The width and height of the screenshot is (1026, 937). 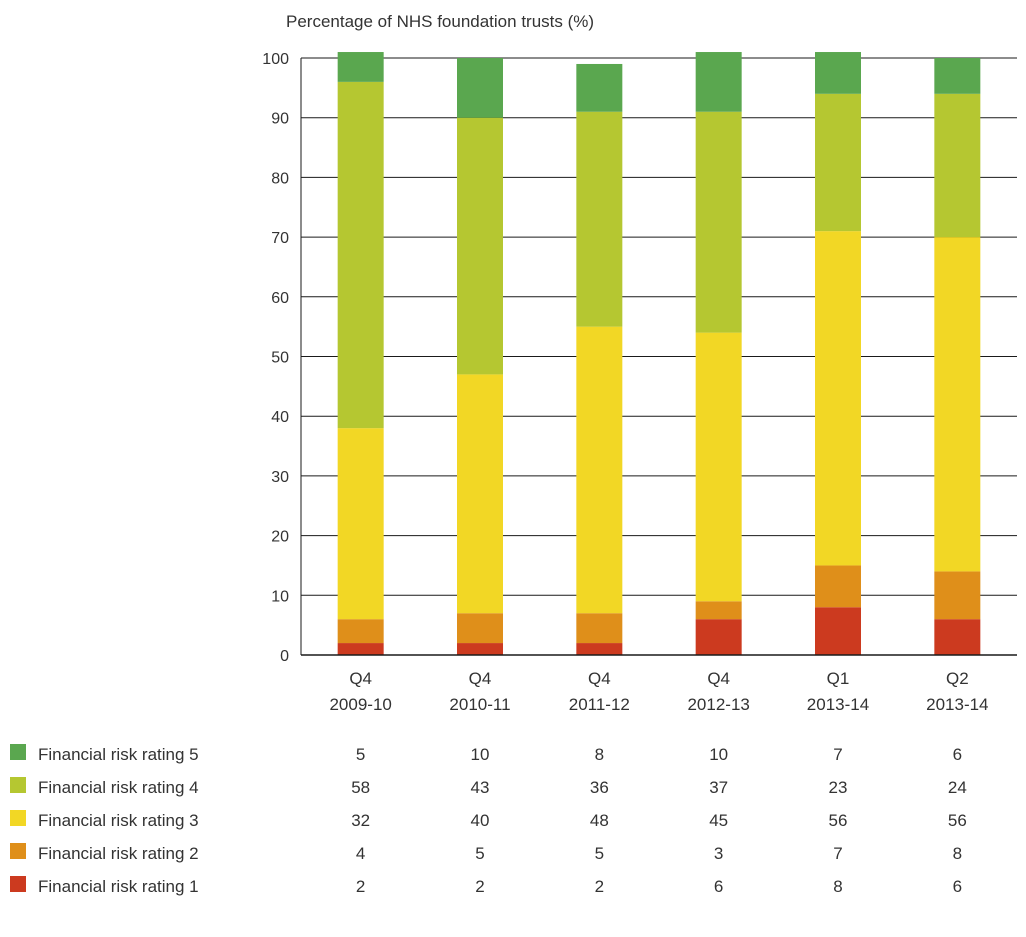 What do you see at coordinates (284, 656) in the screenshot?
I see `y-tick-label: 0` at bounding box center [284, 656].